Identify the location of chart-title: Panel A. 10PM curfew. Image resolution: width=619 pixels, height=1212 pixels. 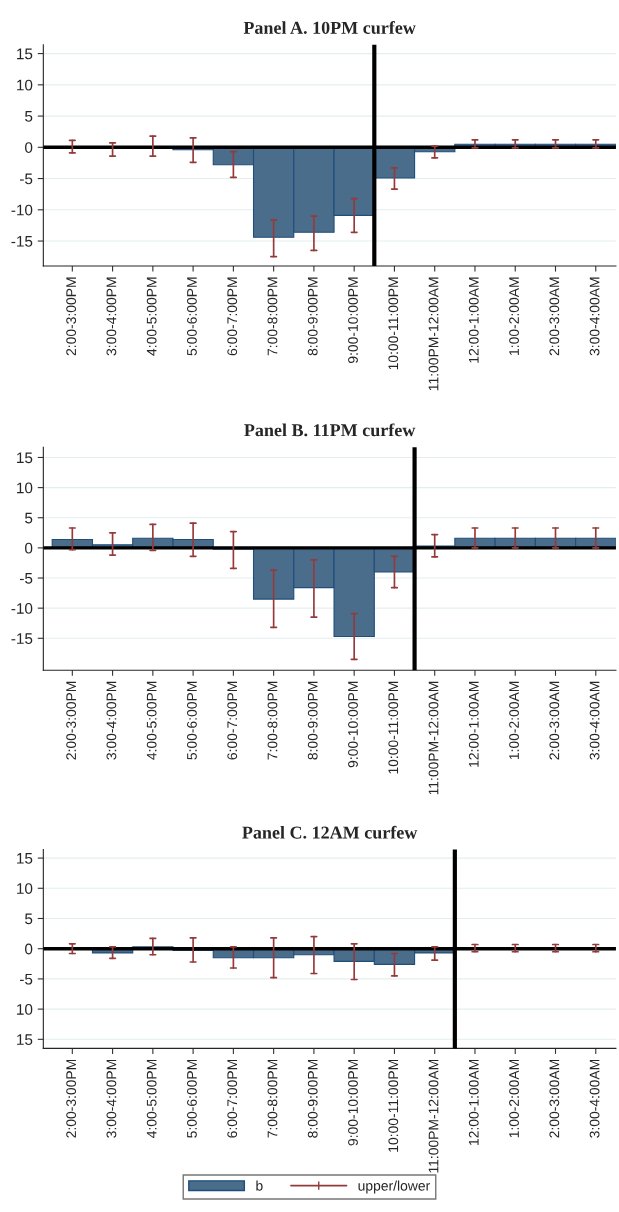
(329, 27).